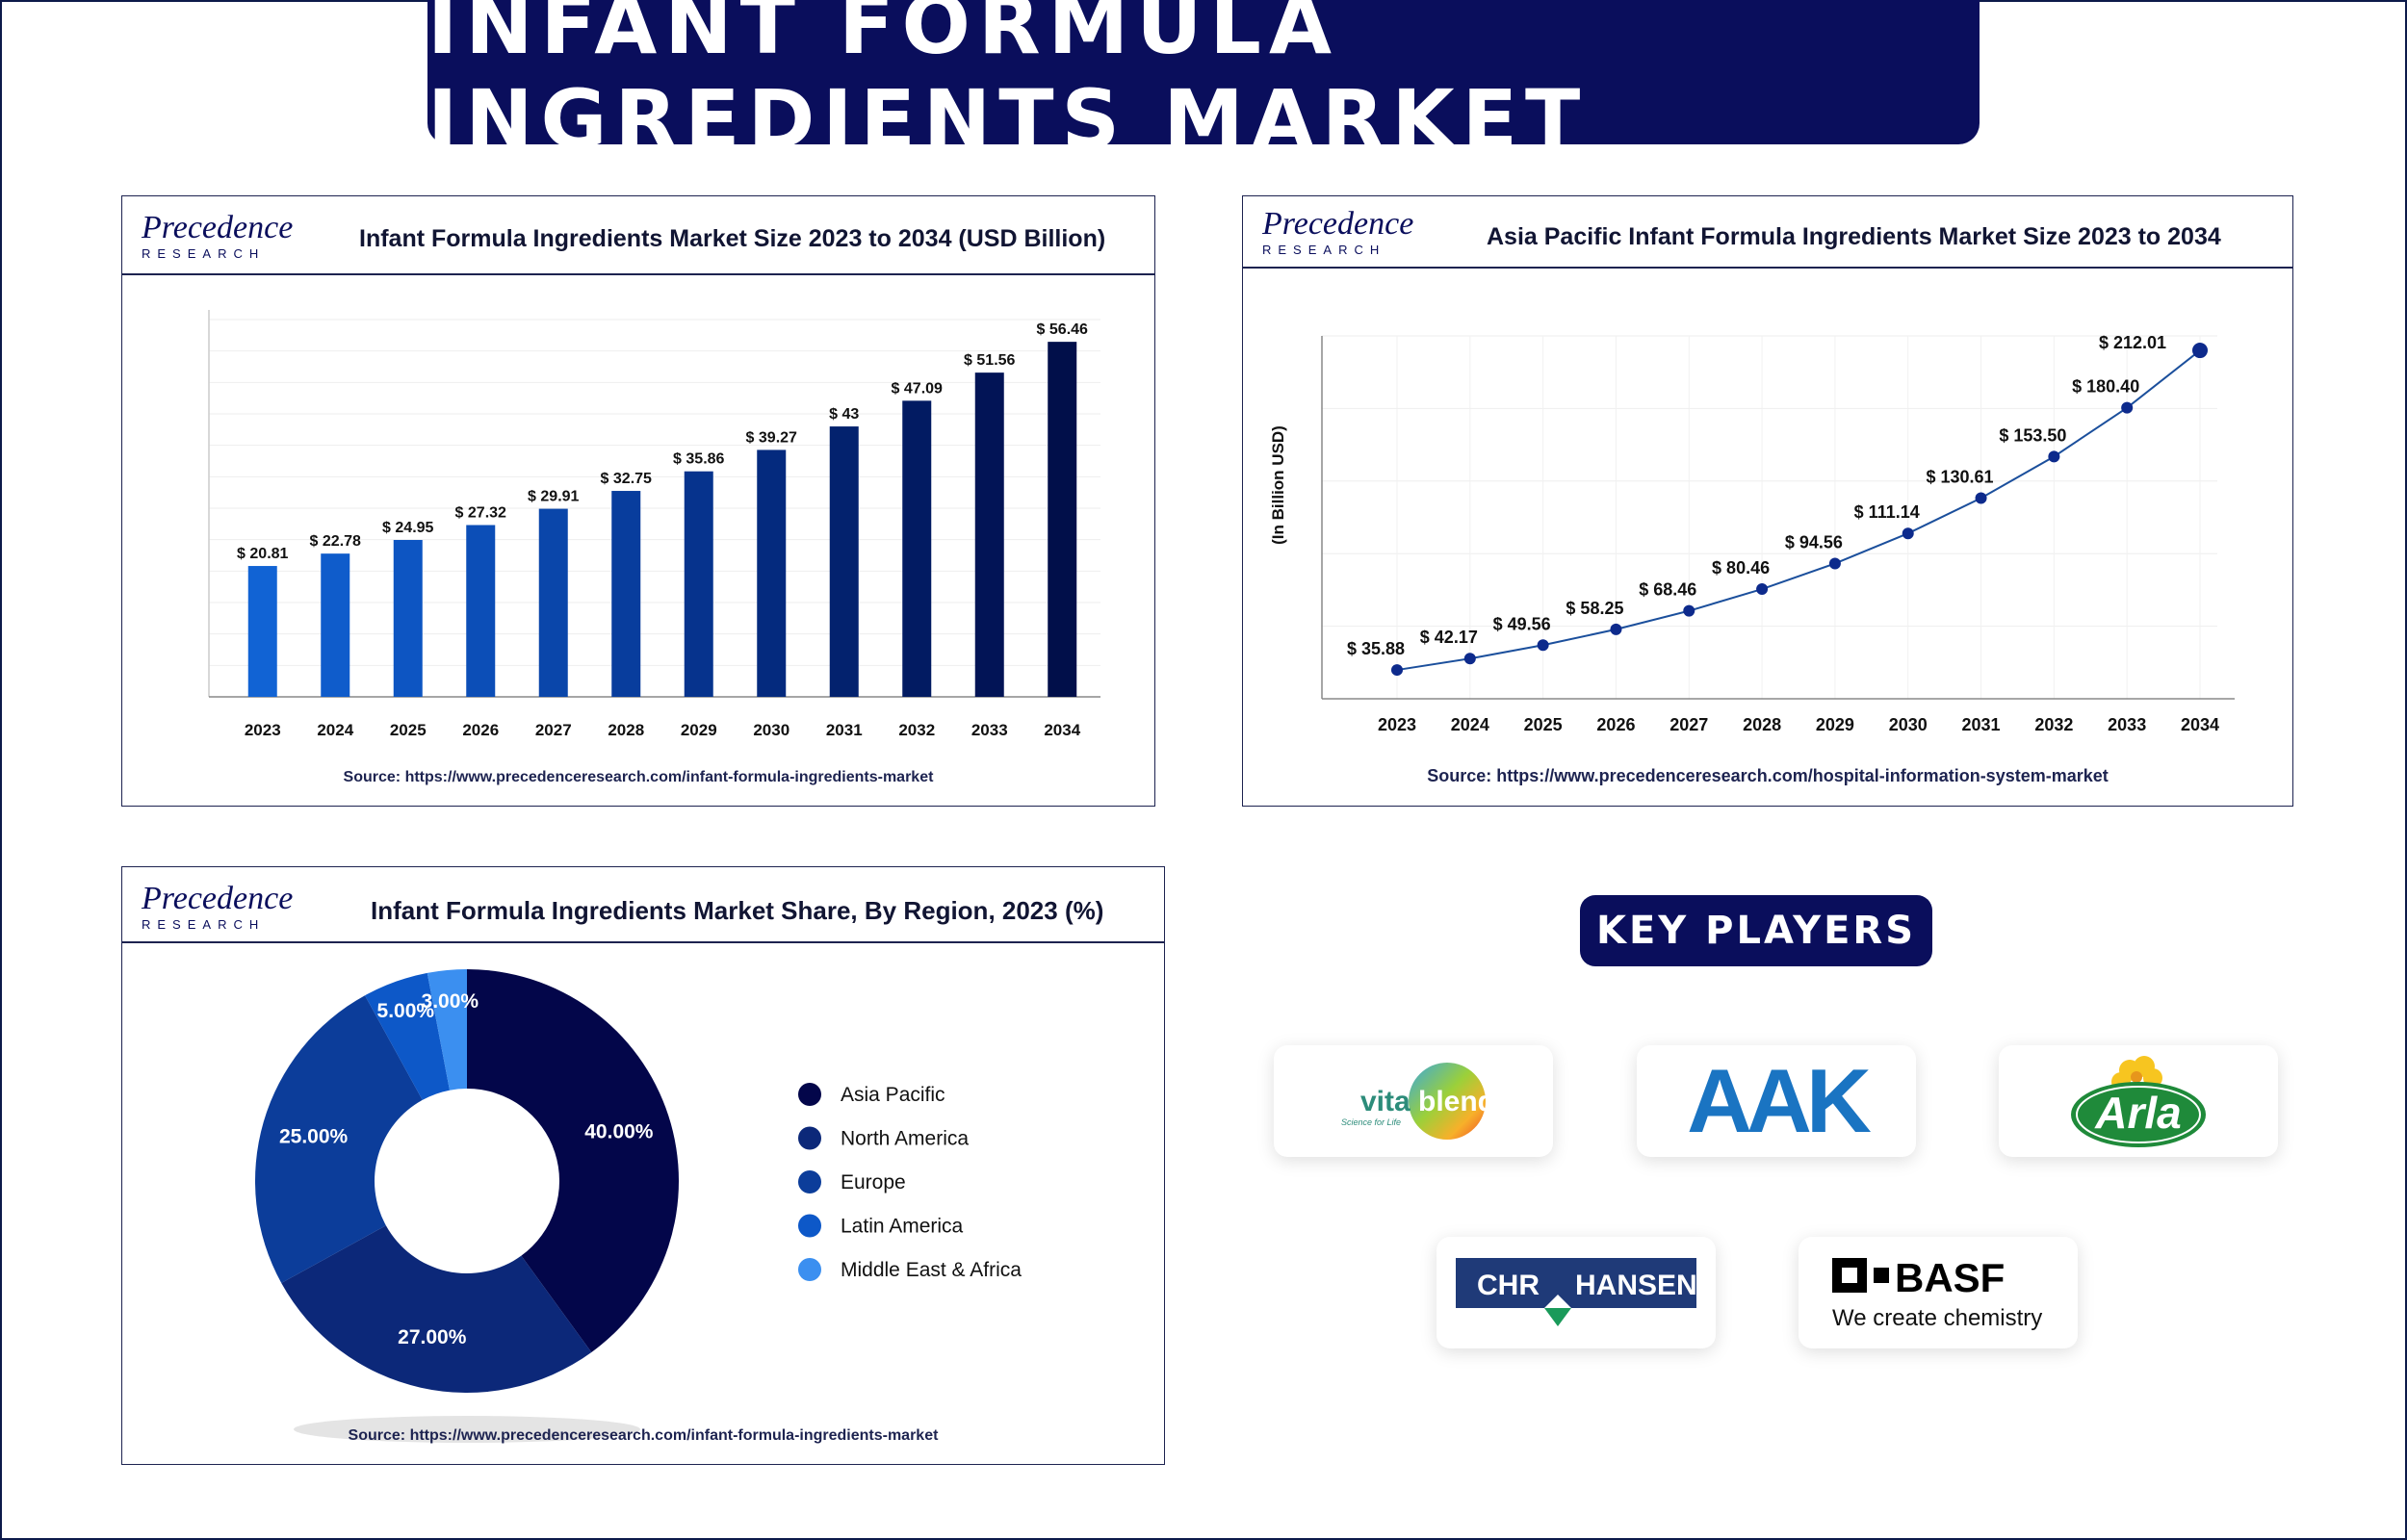  What do you see at coordinates (1950, 1277) in the screenshot?
I see `basf-text: BASF` at bounding box center [1950, 1277].